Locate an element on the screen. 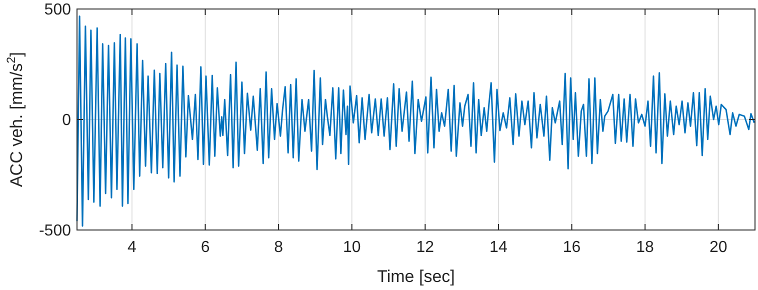  x-tick-label: 16 is located at coordinates (571, 247).